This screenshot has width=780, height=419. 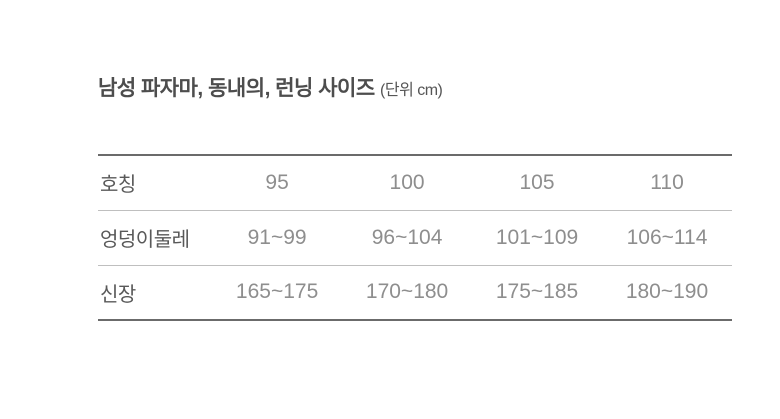 I want to click on size-value: 165~175, so click(x=277, y=292).